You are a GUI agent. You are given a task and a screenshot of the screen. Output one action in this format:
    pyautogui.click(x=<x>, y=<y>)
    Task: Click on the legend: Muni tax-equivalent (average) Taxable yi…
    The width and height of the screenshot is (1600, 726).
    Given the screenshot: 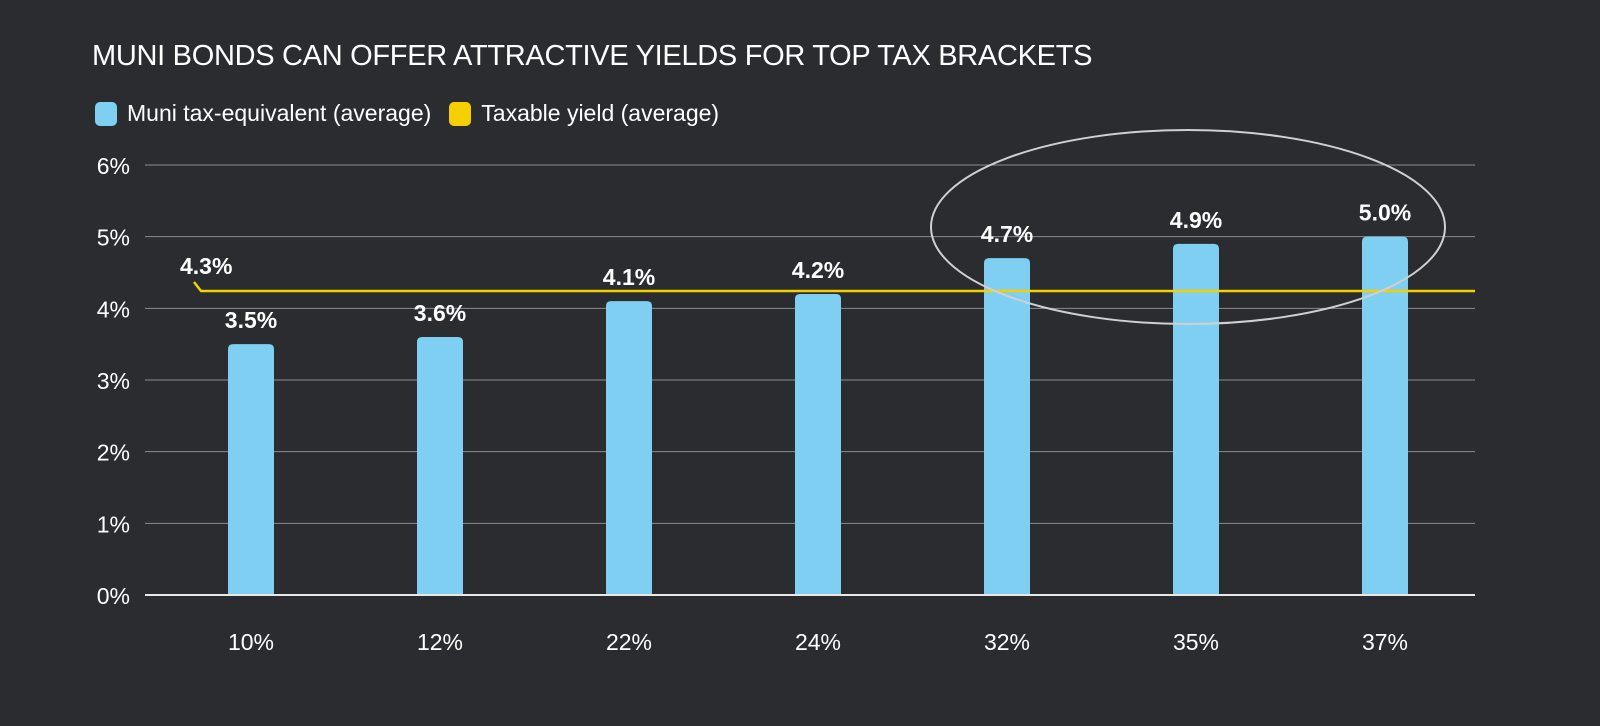 What is the action you would take?
    pyautogui.click(x=416, y=113)
    